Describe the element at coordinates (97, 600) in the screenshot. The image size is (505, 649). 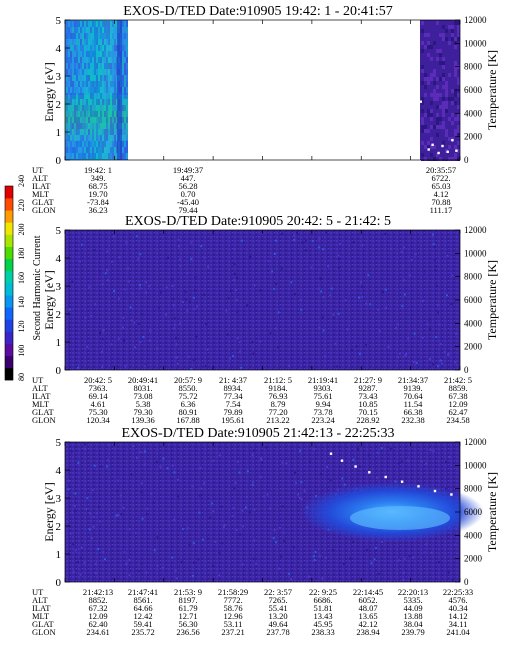
I see `table-cell: 8852.` at that location.